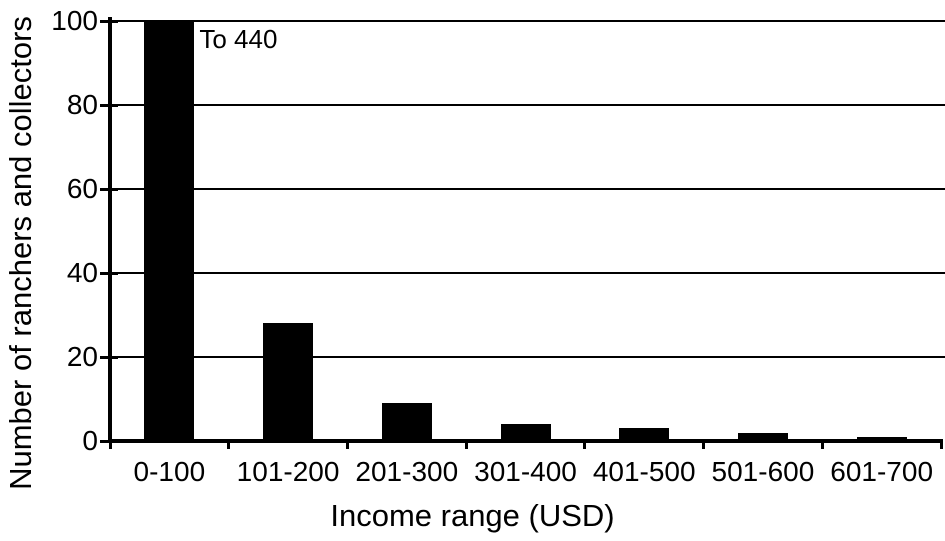 This screenshot has width=945, height=541. Describe the element at coordinates (82, 272) in the screenshot. I see `y-tick-label: 40` at that location.